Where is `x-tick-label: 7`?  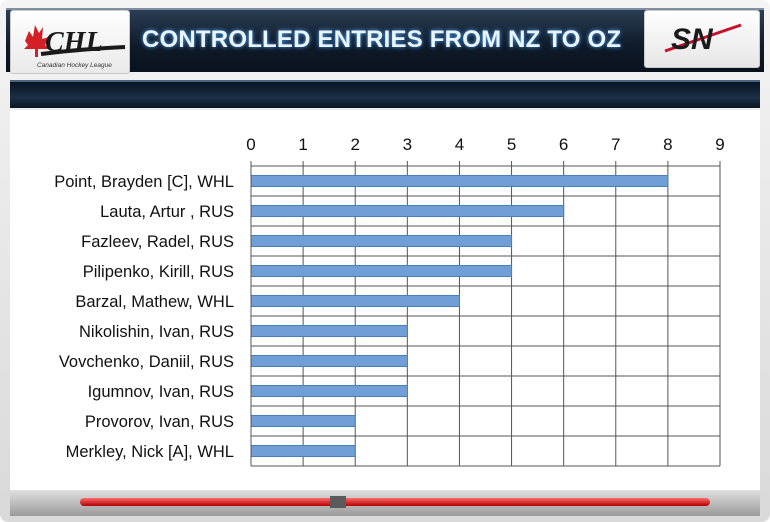 x-tick-label: 7 is located at coordinates (615, 144).